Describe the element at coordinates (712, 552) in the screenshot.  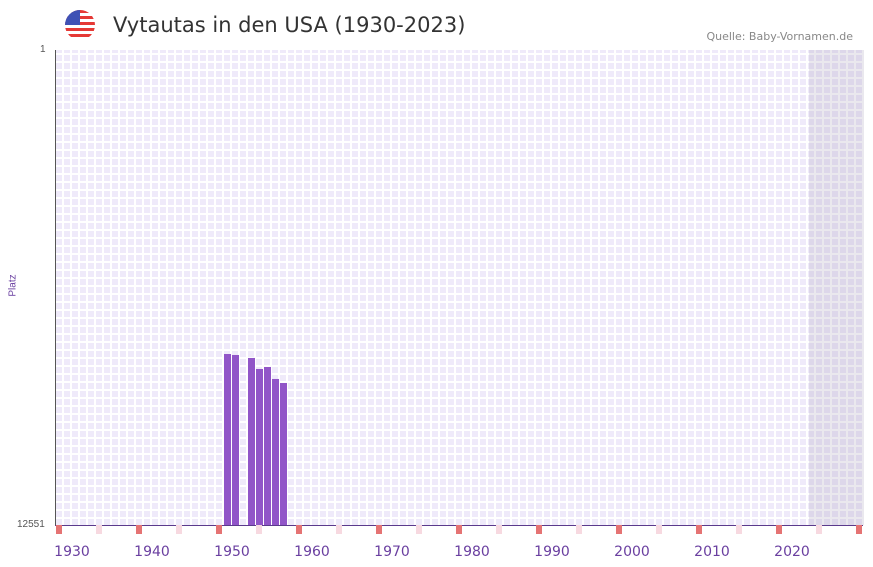
I see `x-tick-label-2010: 2010` at that location.